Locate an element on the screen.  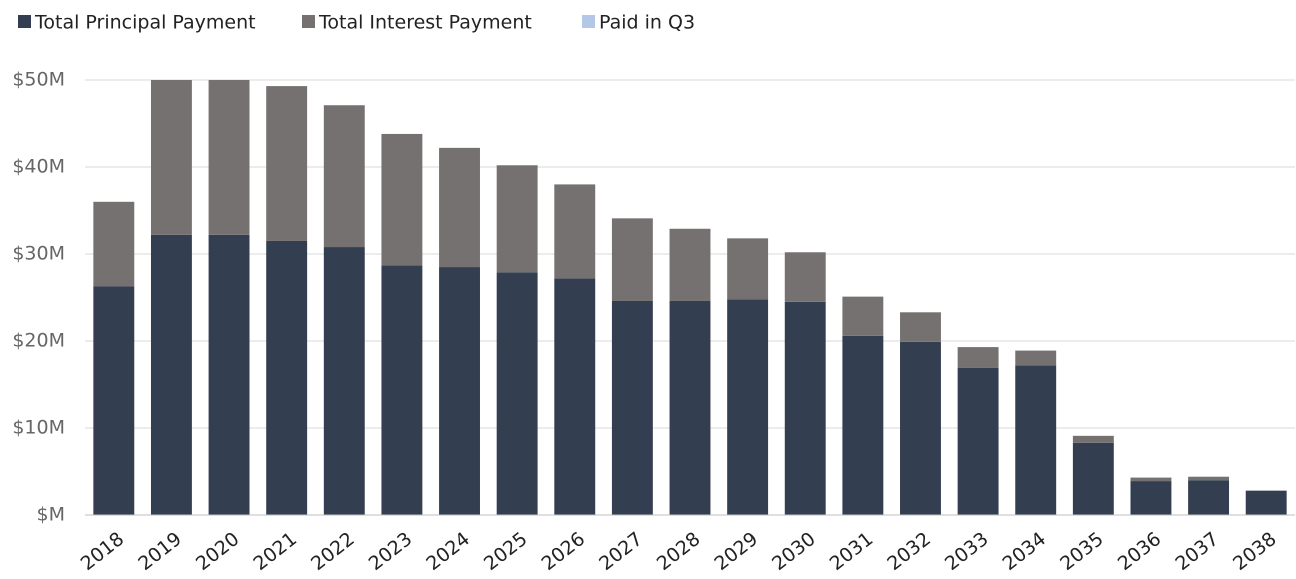
x-tick-label: 2026 is located at coordinates (564, 551).